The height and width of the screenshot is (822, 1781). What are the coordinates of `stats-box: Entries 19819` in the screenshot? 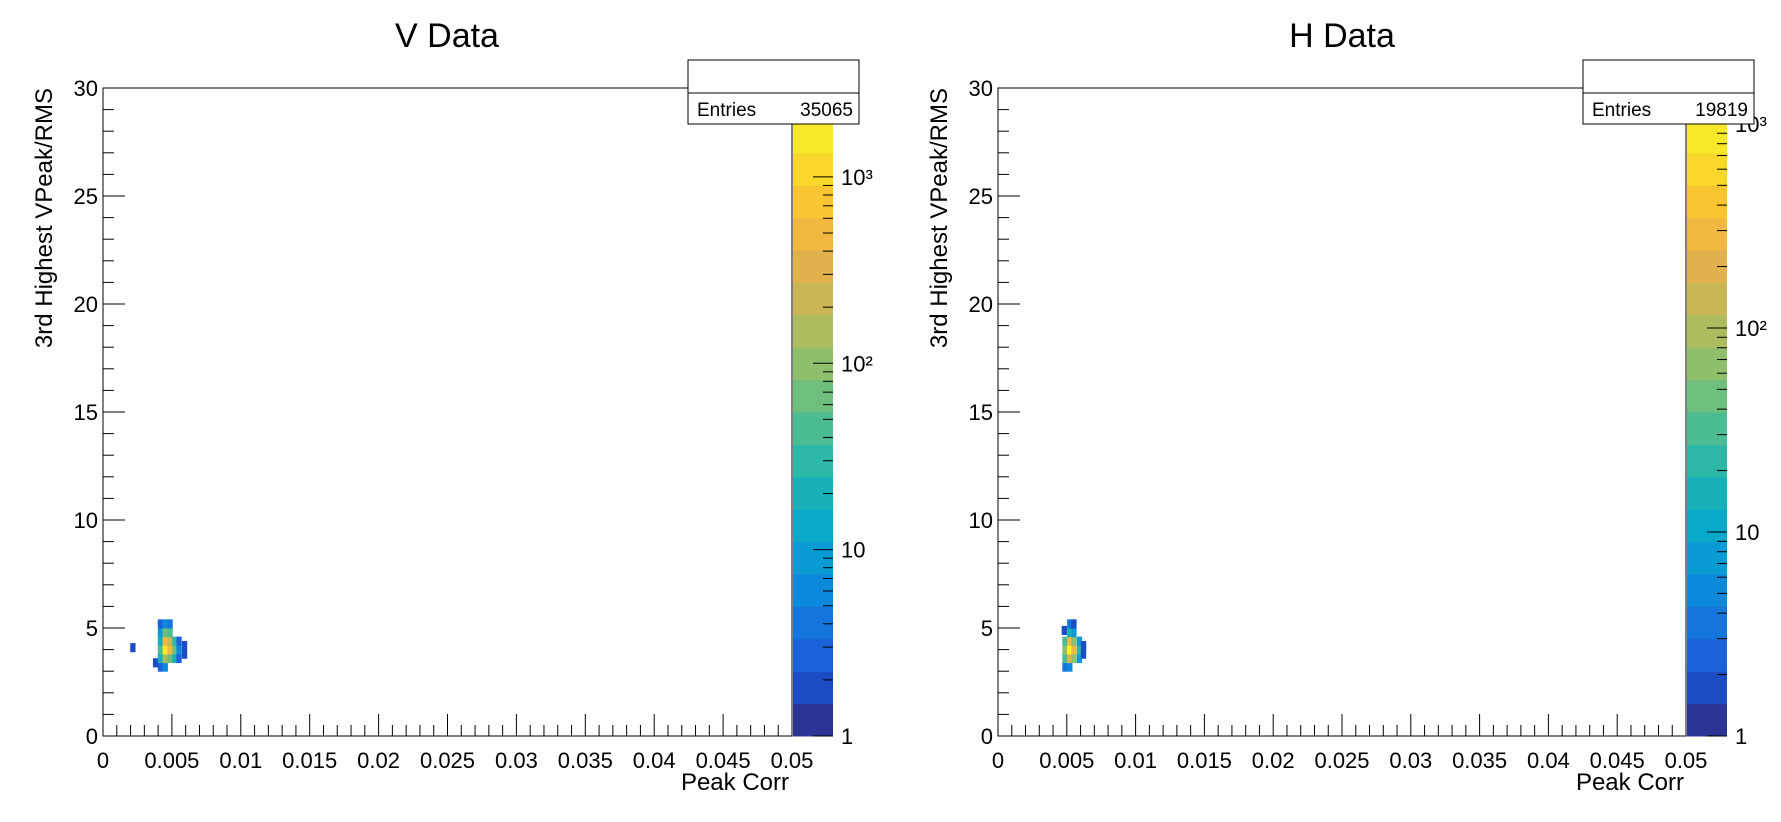 It's located at (1668, 92).